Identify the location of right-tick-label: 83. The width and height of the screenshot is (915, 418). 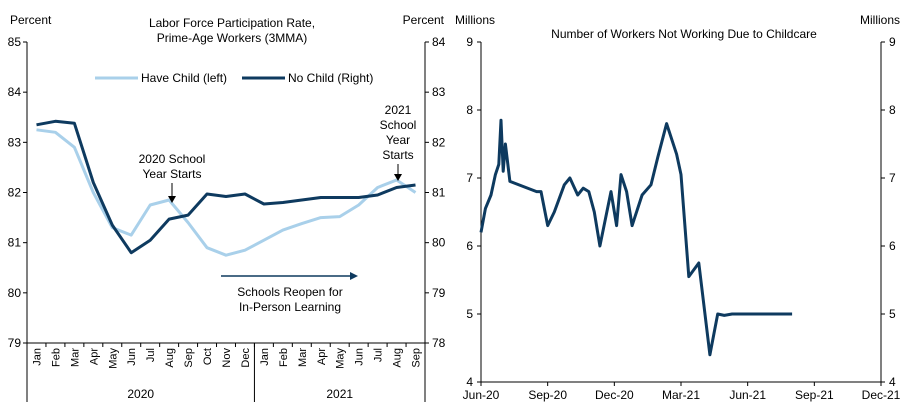
(439, 92).